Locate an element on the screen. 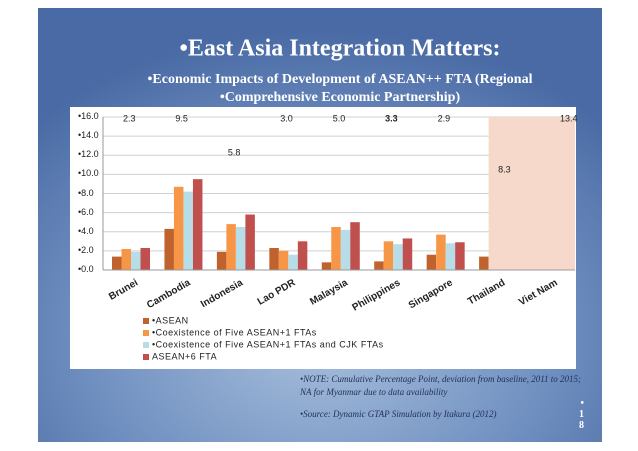 This screenshot has height=451, width=638. page-number: •18 is located at coordinates (581, 414).